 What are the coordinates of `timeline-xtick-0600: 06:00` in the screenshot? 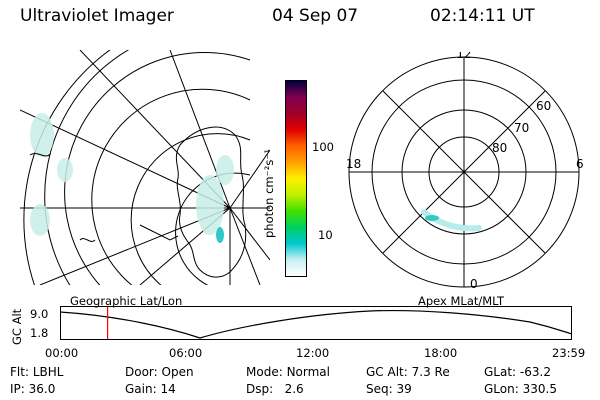 It's located at (186, 353).